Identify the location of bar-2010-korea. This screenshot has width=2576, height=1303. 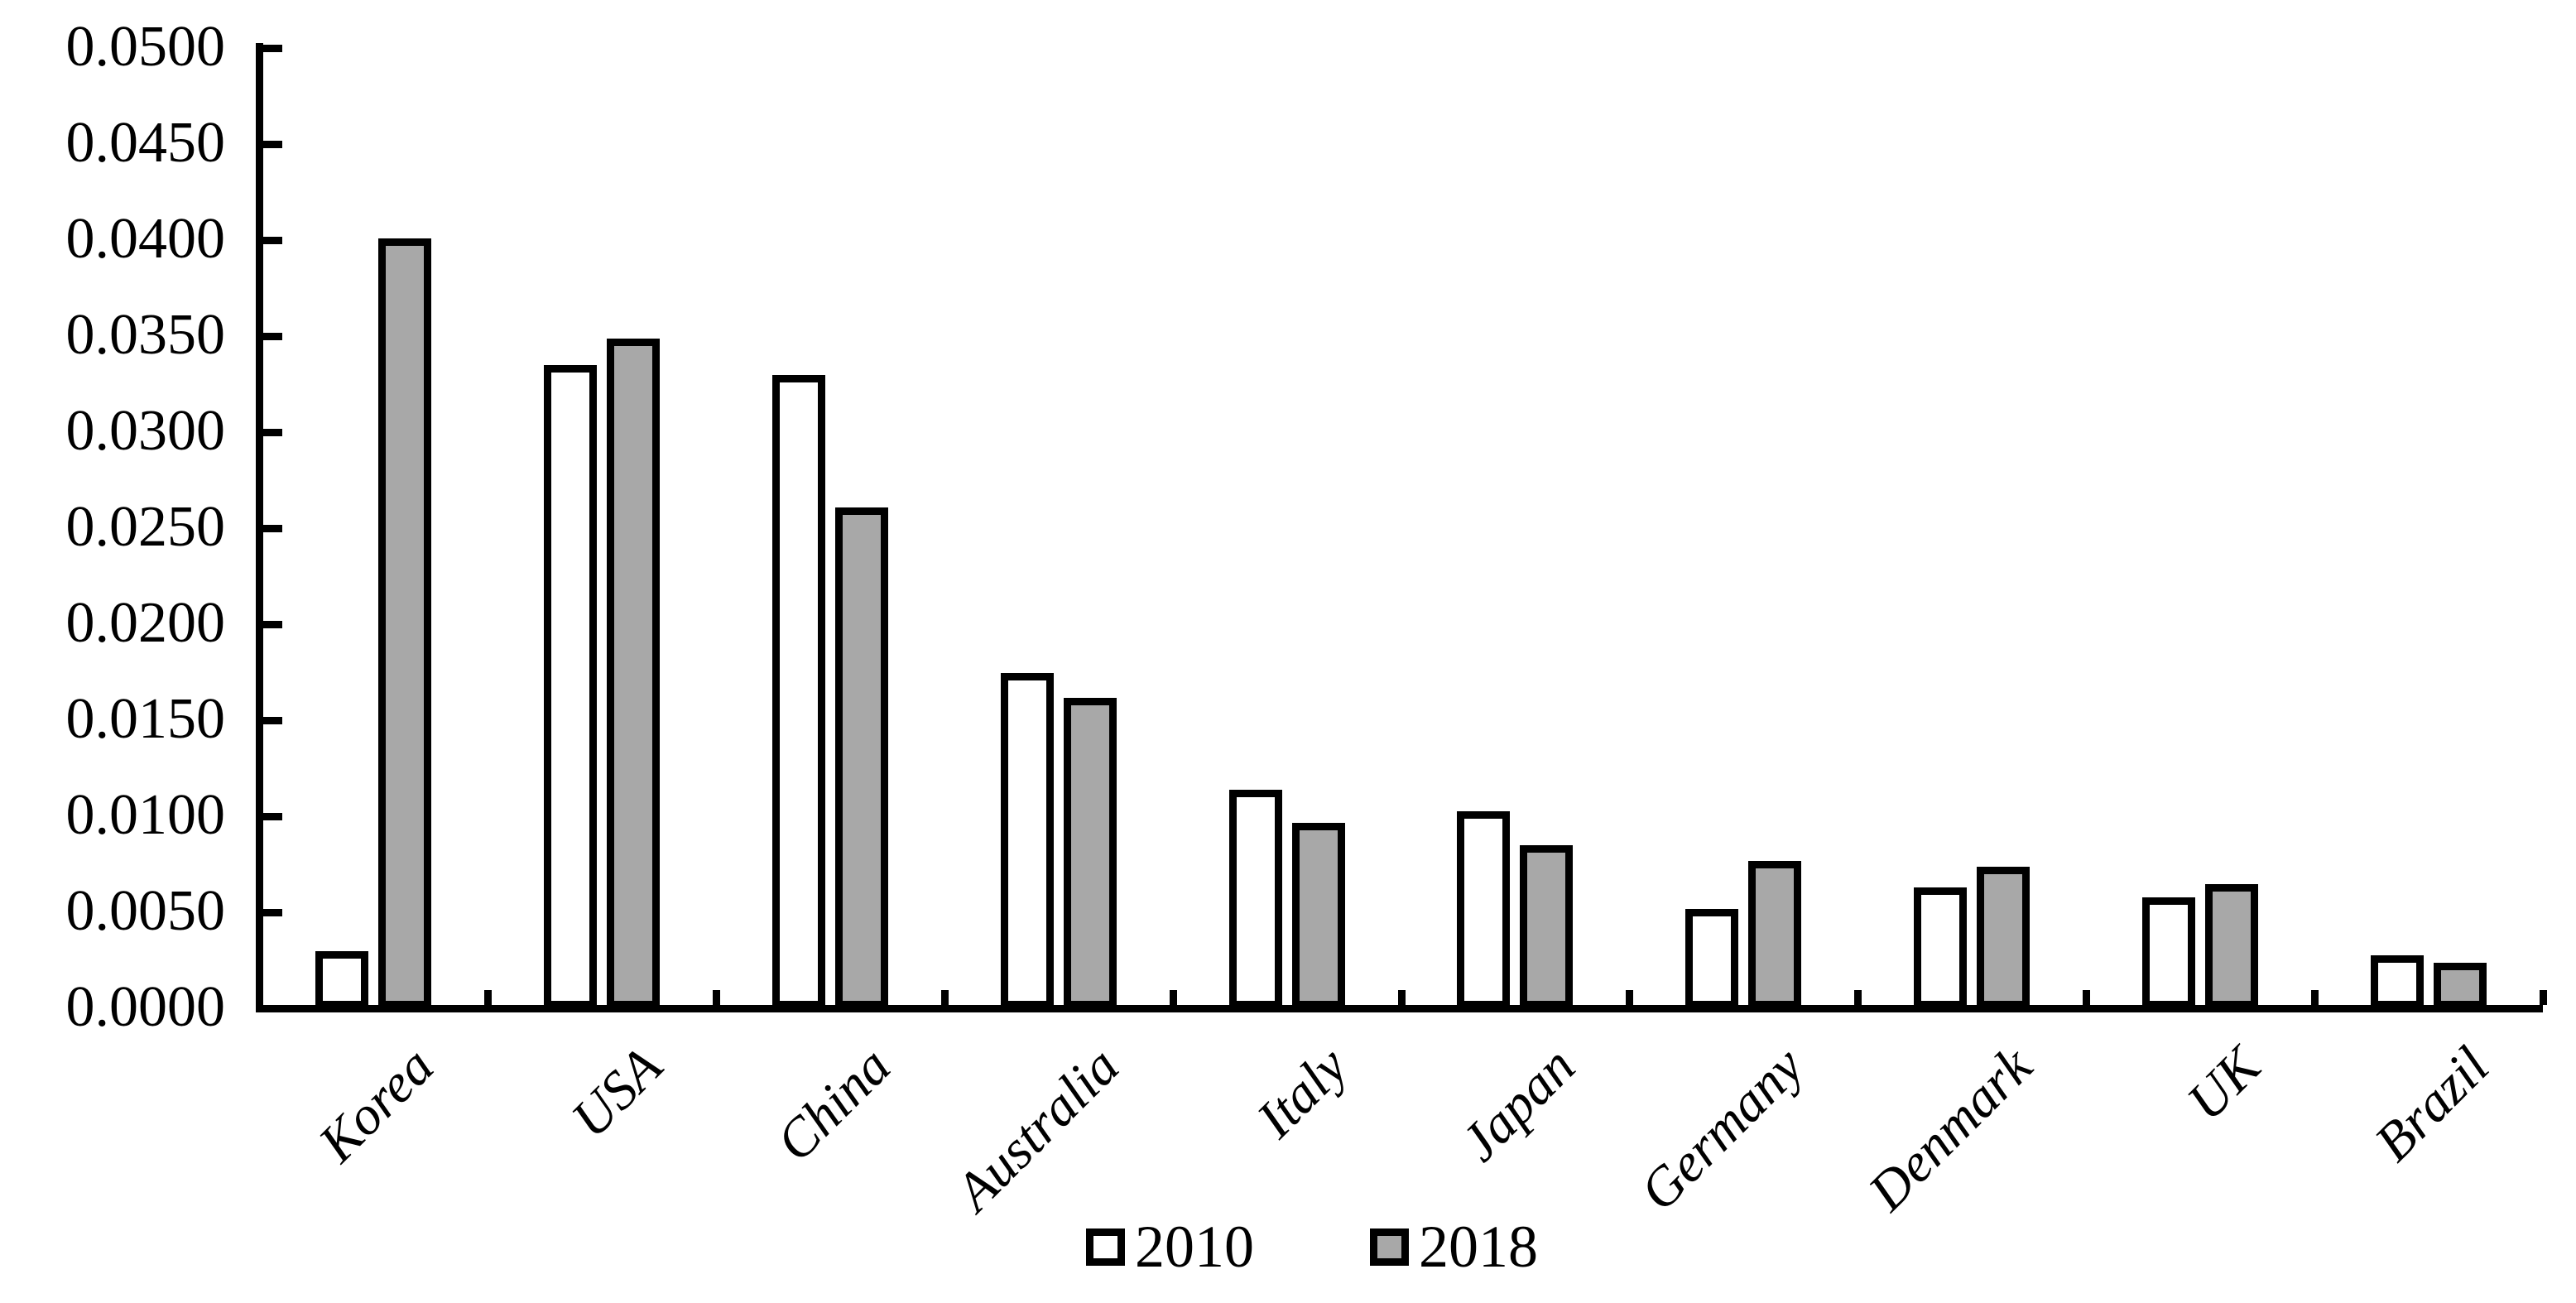
(341, 979).